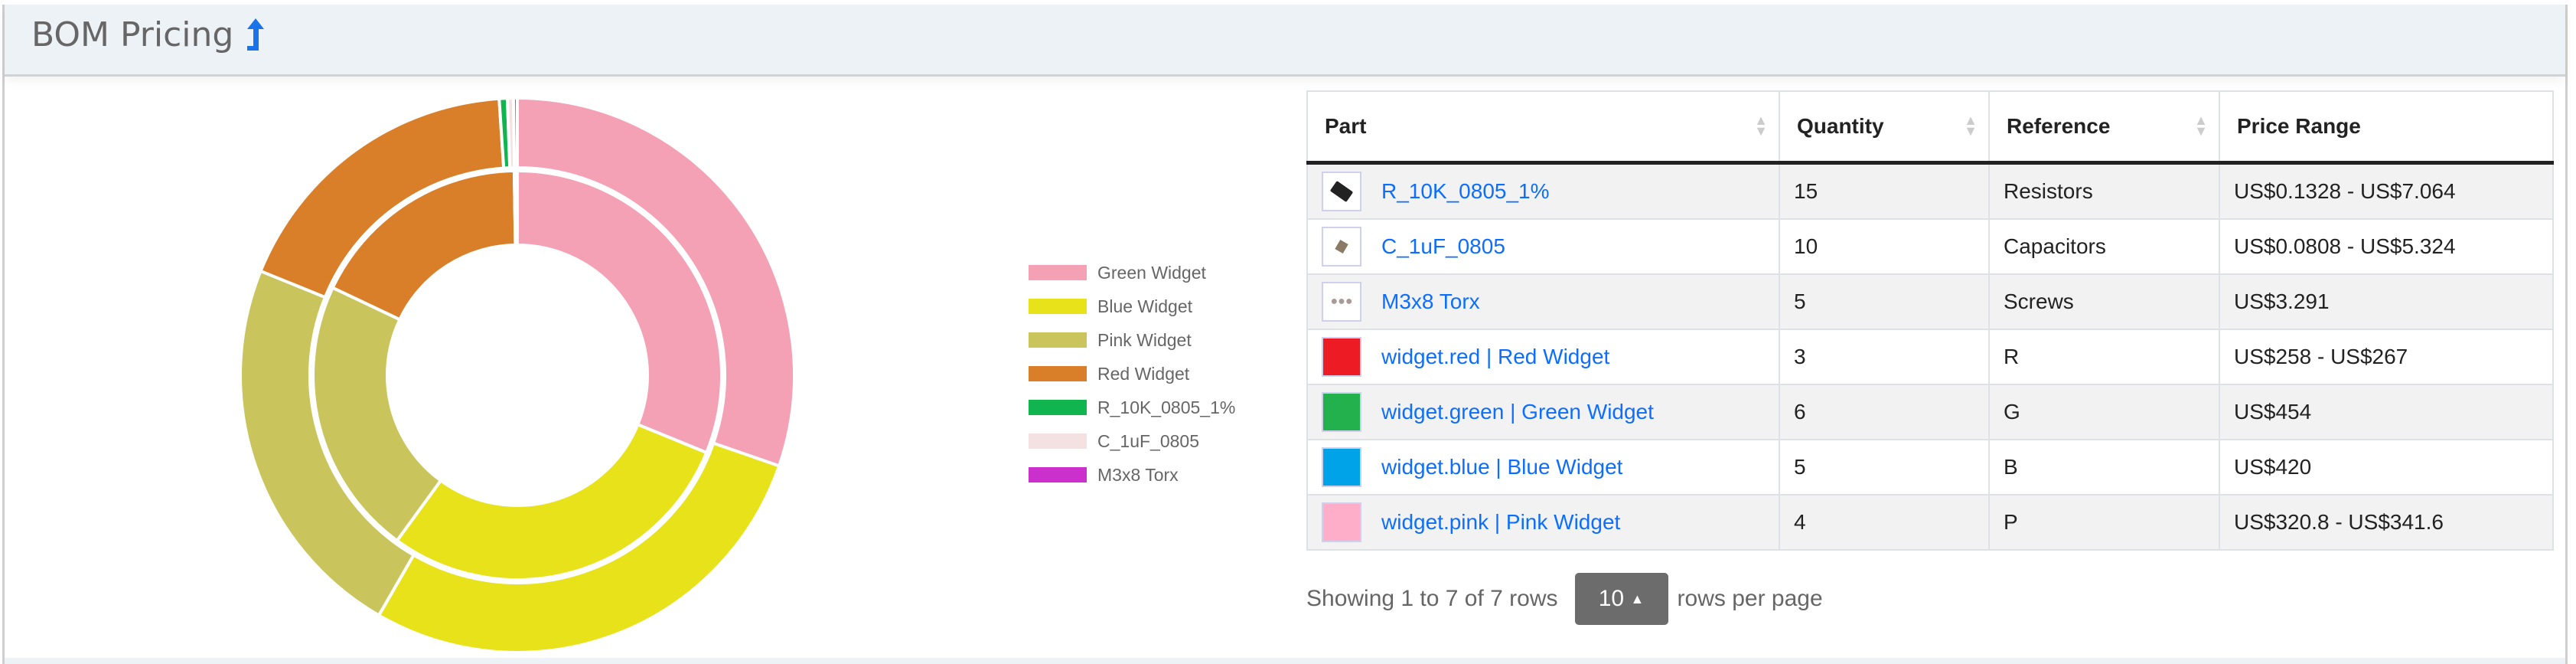 Image resolution: width=2576 pixels, height=664 pixels. Describe the element at coordinates (1430, 301) in the screenshot. I see `part-link: M3x8 Torx` at that location.